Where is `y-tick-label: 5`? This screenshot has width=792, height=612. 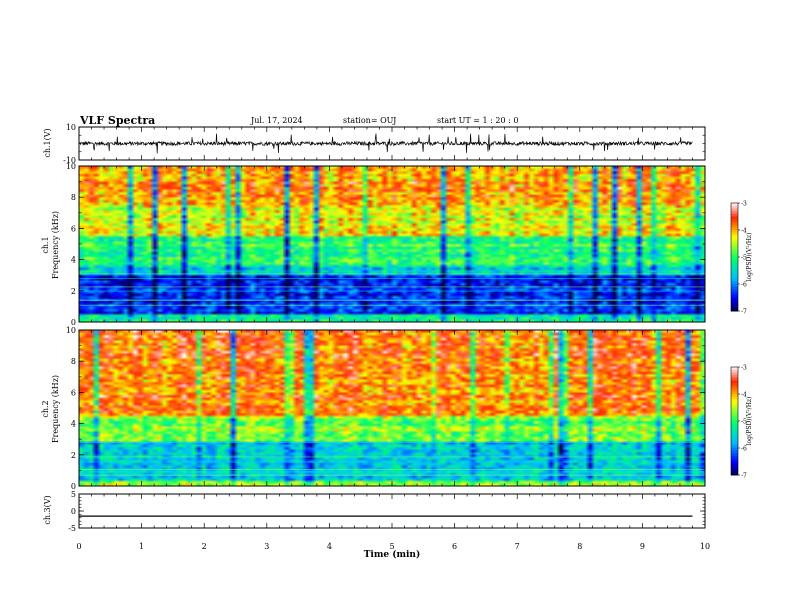
y-tick-label: 5 is located at coordinates (73, 494).